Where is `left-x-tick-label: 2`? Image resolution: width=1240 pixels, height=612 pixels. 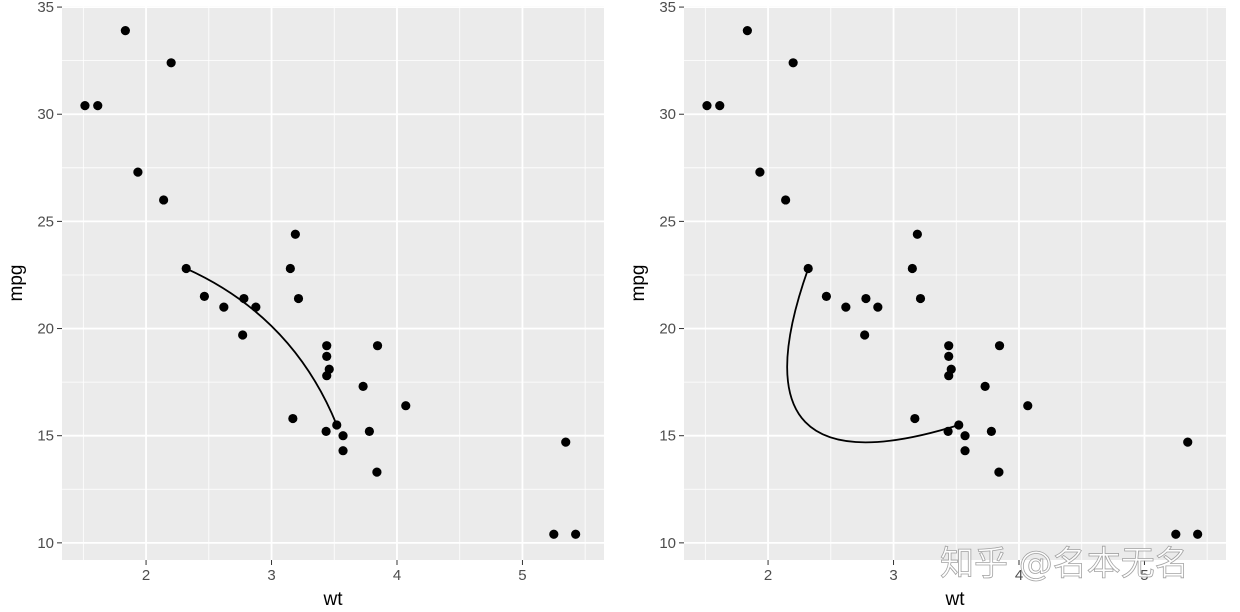
left-x-tick-label: 2 is located at coordinates (146, 575).